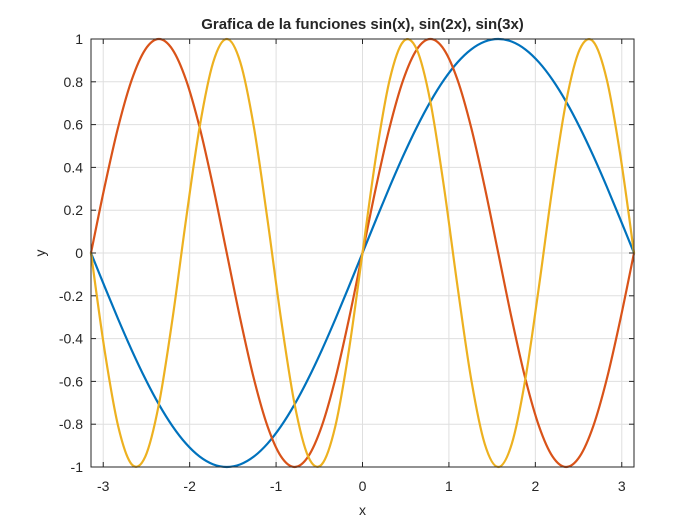 This screenshot has width=700, height=525. Describe the element at coordinates (622, 486) in the screenshot. I see `x-tick-label: 3` at that location.